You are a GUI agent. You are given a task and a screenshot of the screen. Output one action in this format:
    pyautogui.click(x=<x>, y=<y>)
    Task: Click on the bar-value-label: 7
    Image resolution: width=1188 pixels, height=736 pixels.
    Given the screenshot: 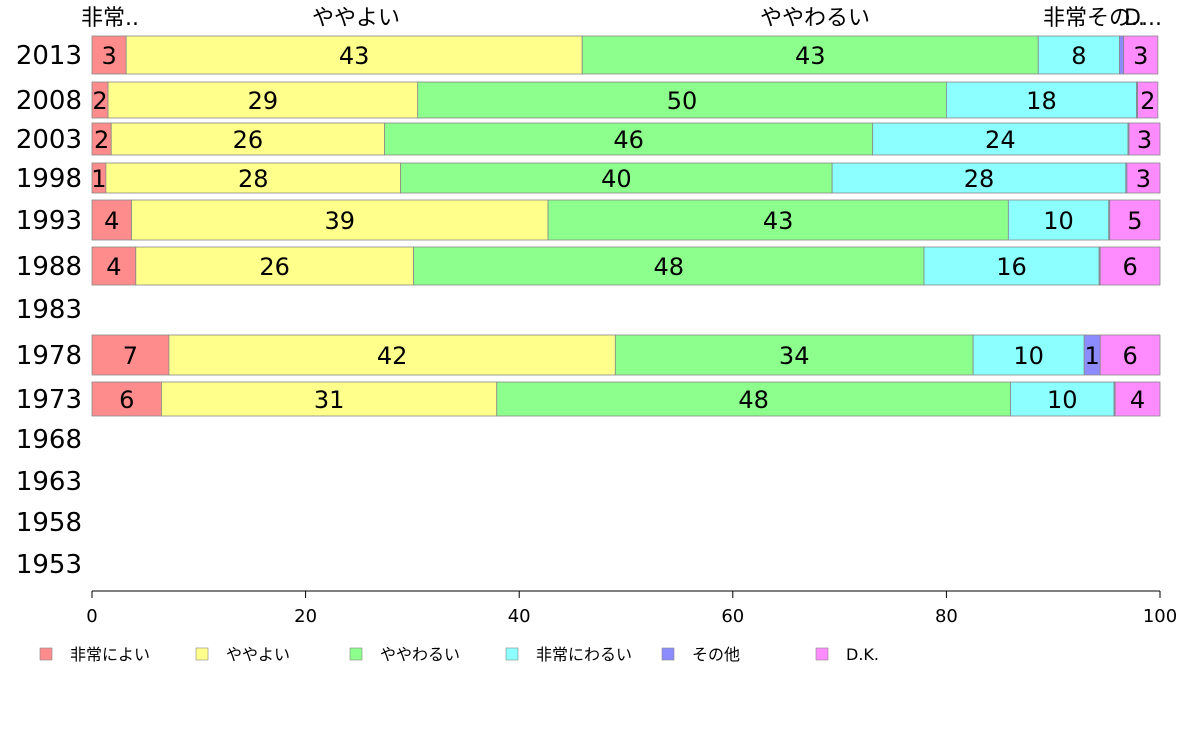 What is the action you would take?
    pyautogui.click(x=130, y=356)
    